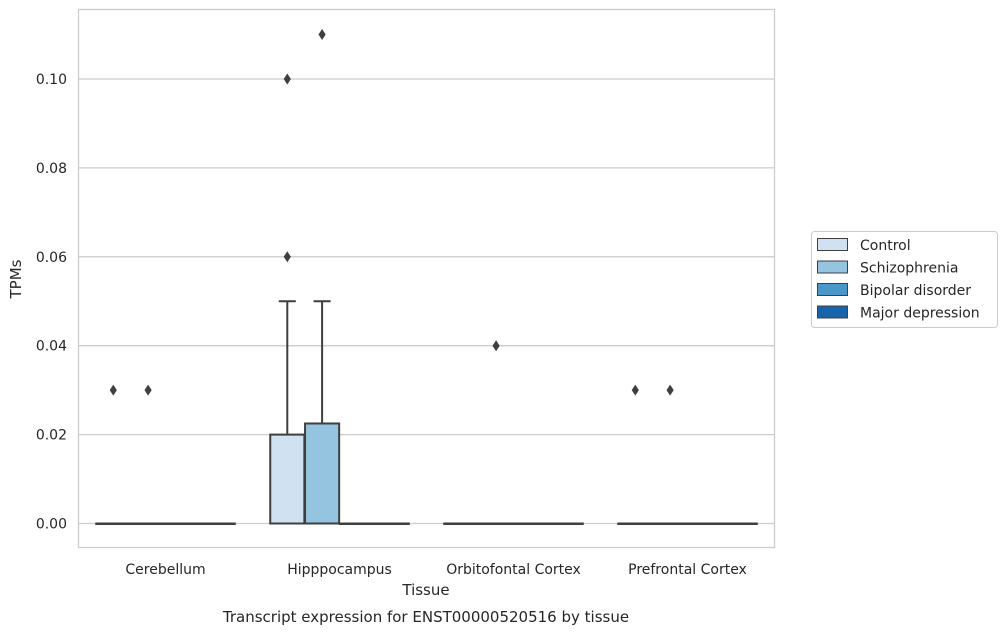 The height and width of the screenshot is (634, 1007). I want to click on y-tick-label: 0.10, so click(51, 80).